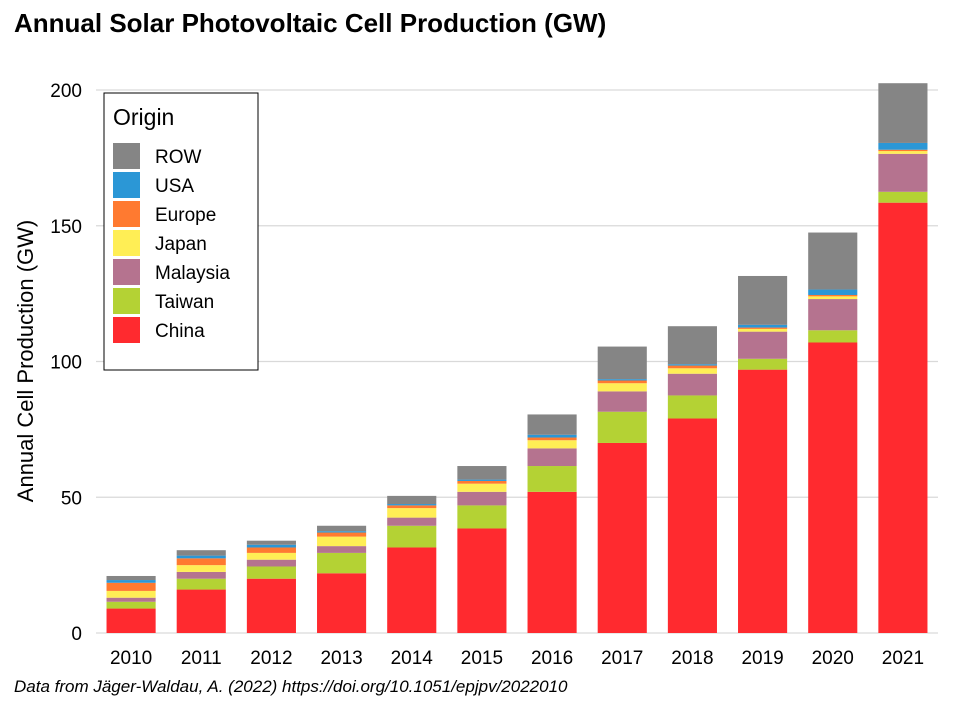 Image resolution: width=953 pixels, height=715 pixels. I want to click on bar-usa-2018, so click(692, 365).